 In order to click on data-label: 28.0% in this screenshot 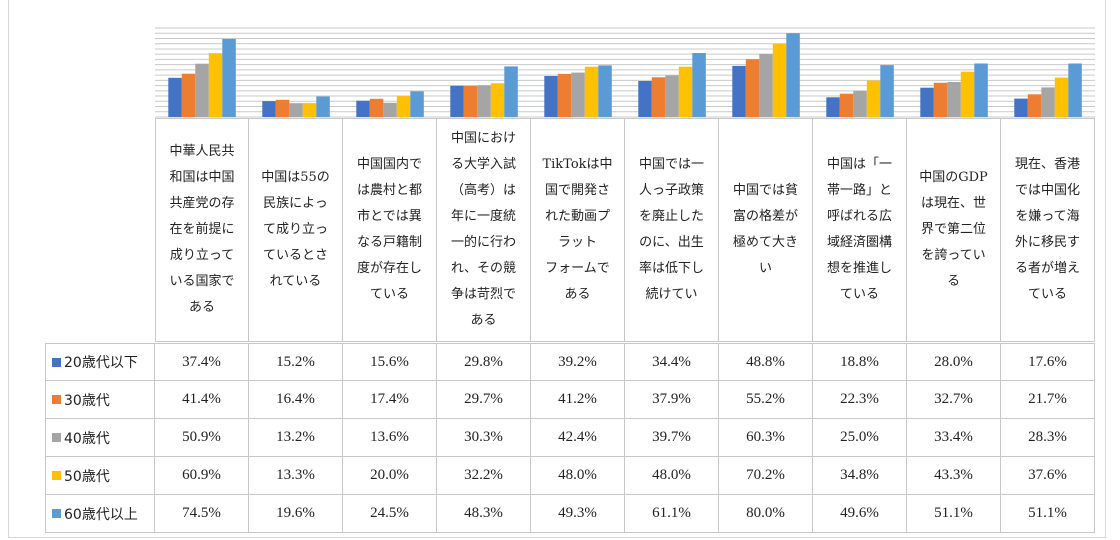, I will do `click(954, 362)`.